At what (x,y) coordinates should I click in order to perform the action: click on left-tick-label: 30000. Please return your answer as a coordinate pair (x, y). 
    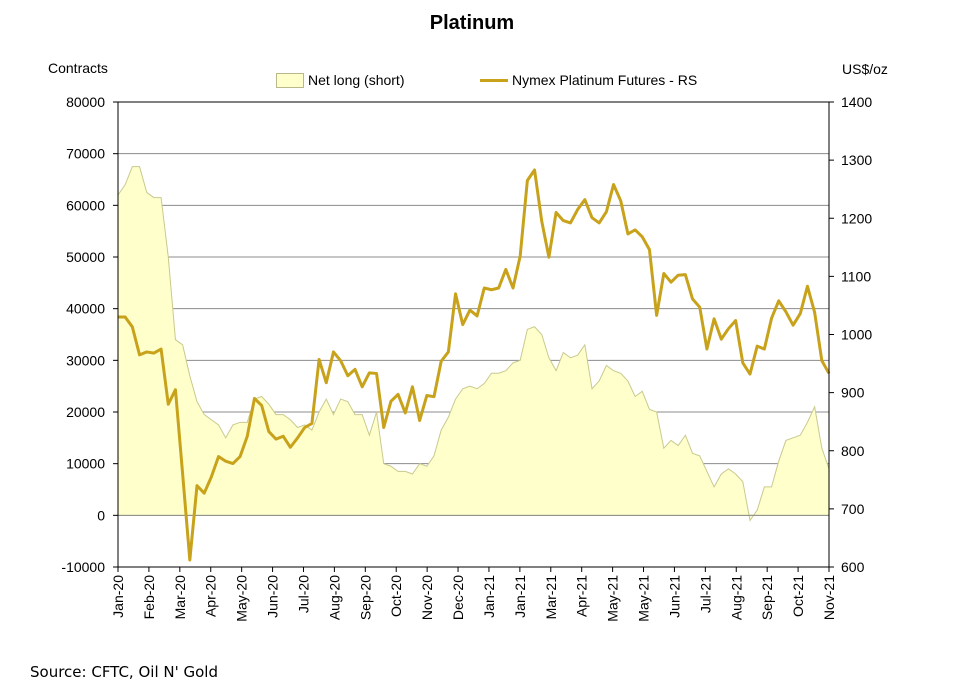
    Looking at the image, I should click on (85, 360).